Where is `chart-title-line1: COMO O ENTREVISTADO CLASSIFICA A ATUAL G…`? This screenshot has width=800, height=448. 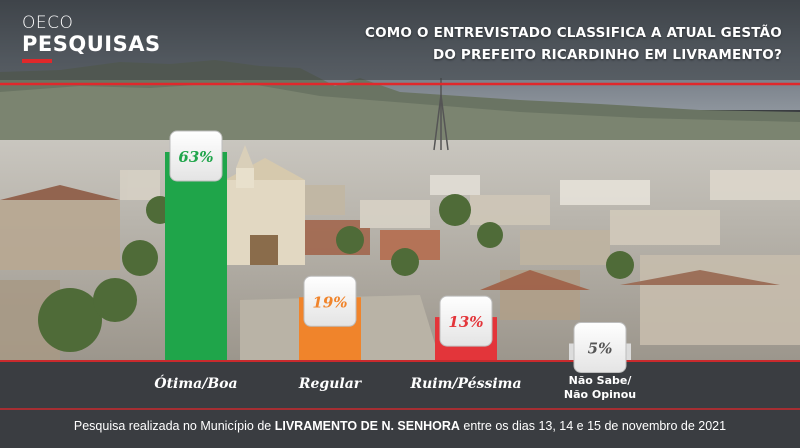 chart-title-line1: COMO O ENTREVISTADO CLASSIFICA A ATUAL G… is located at coordinates (573, 33).